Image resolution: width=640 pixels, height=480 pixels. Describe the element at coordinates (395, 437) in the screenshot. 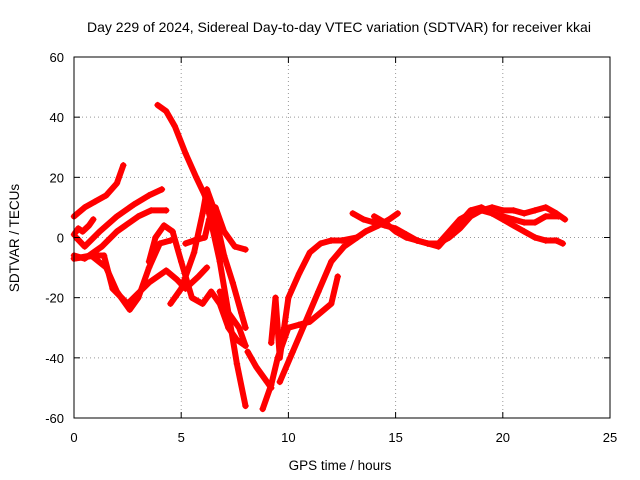

I see `x-tick-label: 15` at that location.